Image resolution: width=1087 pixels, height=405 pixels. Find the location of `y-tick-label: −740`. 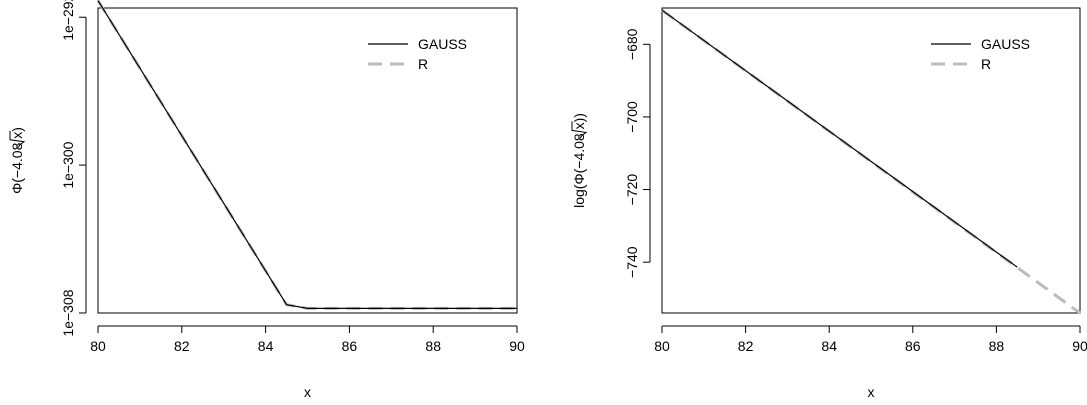

y-tick-label: −740 is located at coordinates (632, 262).